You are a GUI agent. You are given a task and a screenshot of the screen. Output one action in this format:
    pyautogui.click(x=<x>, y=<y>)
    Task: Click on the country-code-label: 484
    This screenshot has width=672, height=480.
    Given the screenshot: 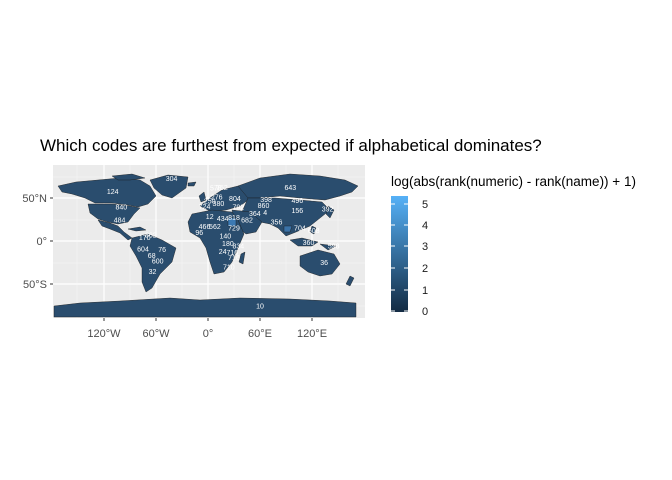 What is the action you would take?
    pyautogui.click(x=120, y=221)
    